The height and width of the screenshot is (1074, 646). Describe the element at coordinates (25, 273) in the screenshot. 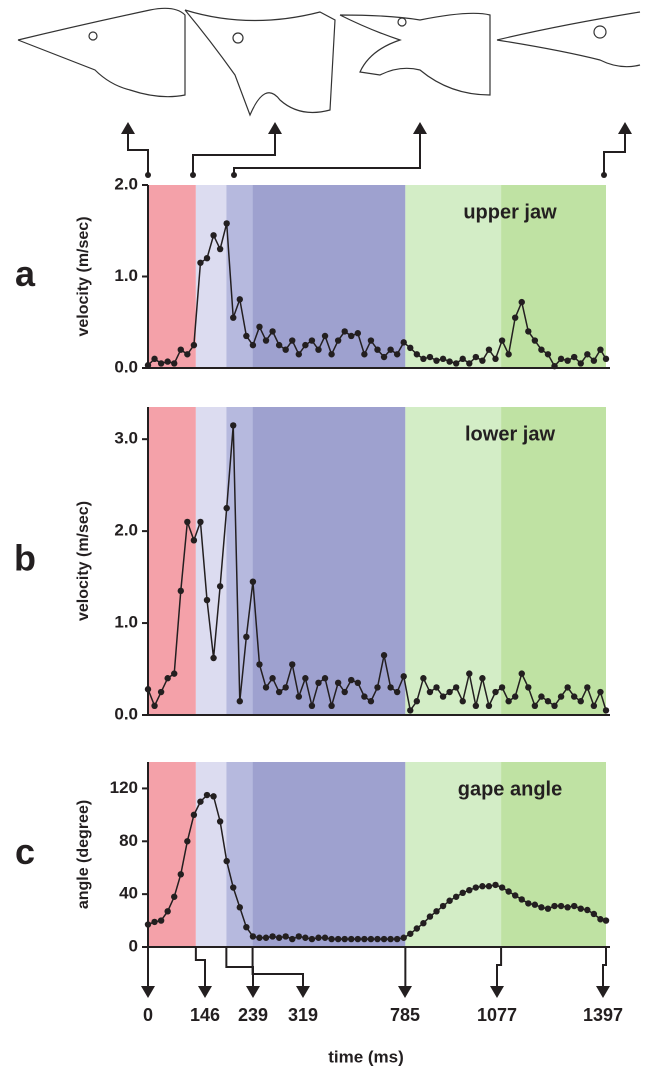

I see `panel-letter: a` at that location.